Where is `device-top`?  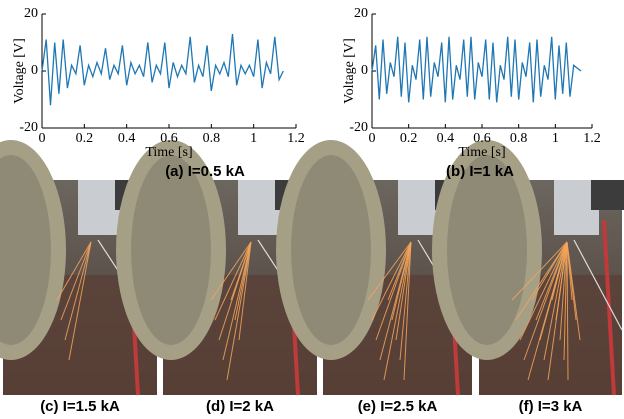
device-top is located at coordinates (607, 195).